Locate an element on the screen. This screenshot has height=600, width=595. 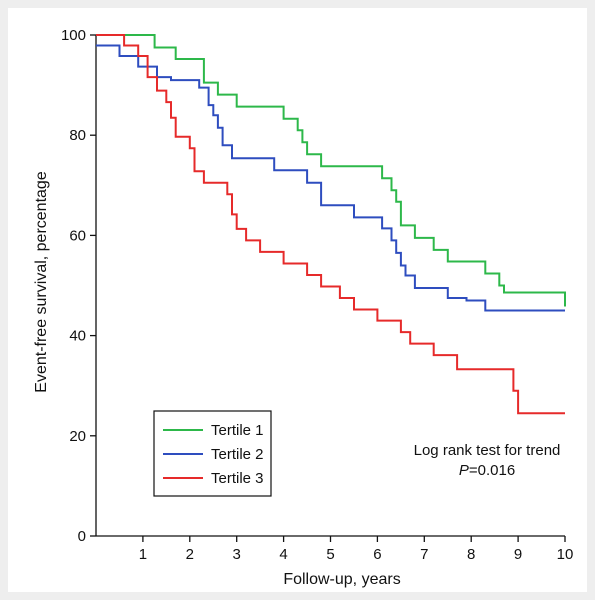
p-symbol: P is located at coordinates (464, 470).